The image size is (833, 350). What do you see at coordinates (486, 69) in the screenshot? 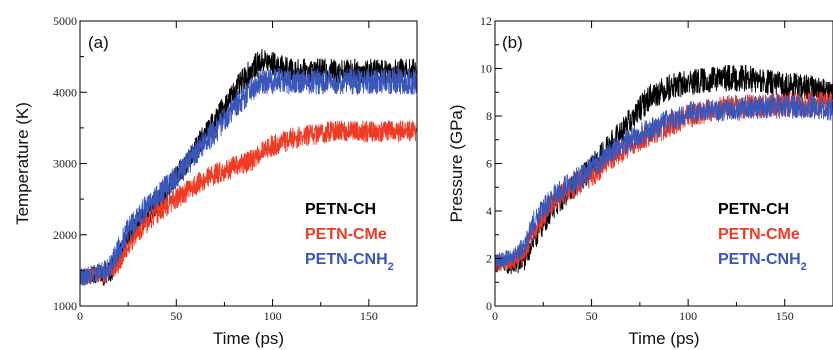
I see `y-tick-label: 10` at bounding box center [486, 69].